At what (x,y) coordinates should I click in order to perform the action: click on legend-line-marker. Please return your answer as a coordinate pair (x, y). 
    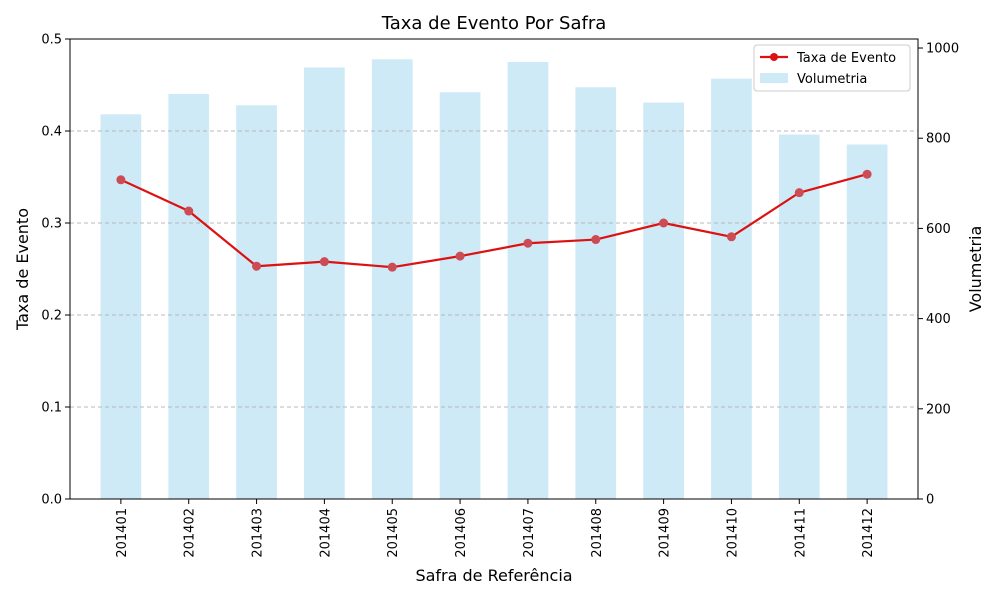
    Looking at the image, I should click on (774, 57).